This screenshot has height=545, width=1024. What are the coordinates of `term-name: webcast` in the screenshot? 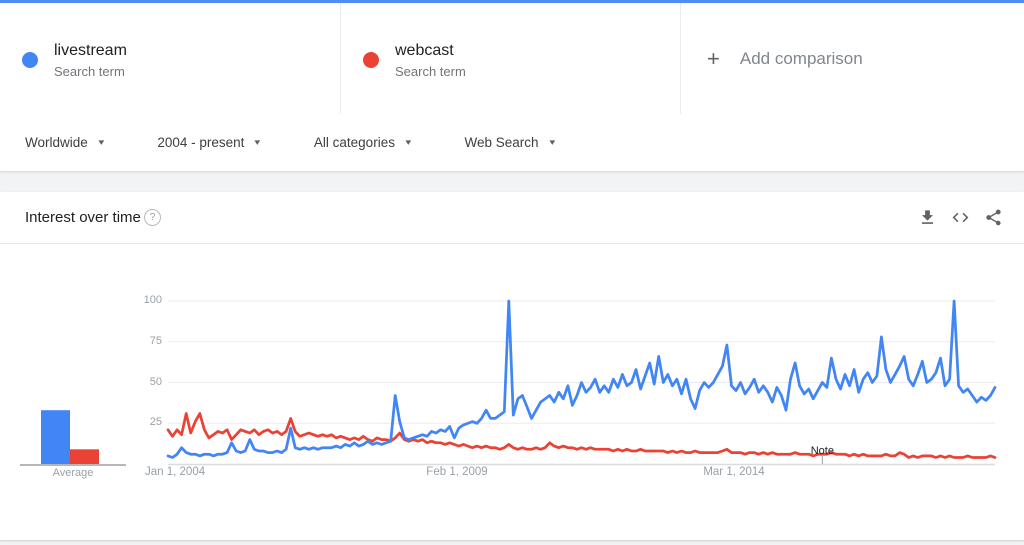 It's located at (424, 50).